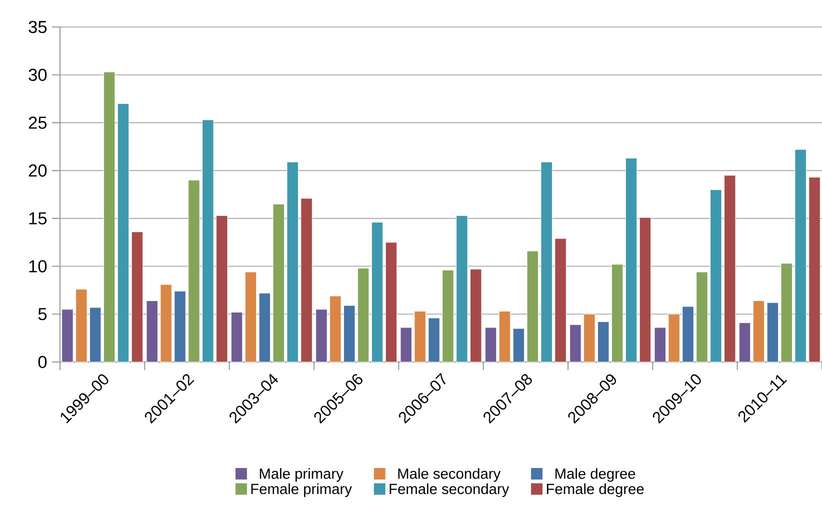  What do you see at coordinates (37, 122) in the screenshot?
I see `y-tick-label: 25` at bounding box center [37, 122].